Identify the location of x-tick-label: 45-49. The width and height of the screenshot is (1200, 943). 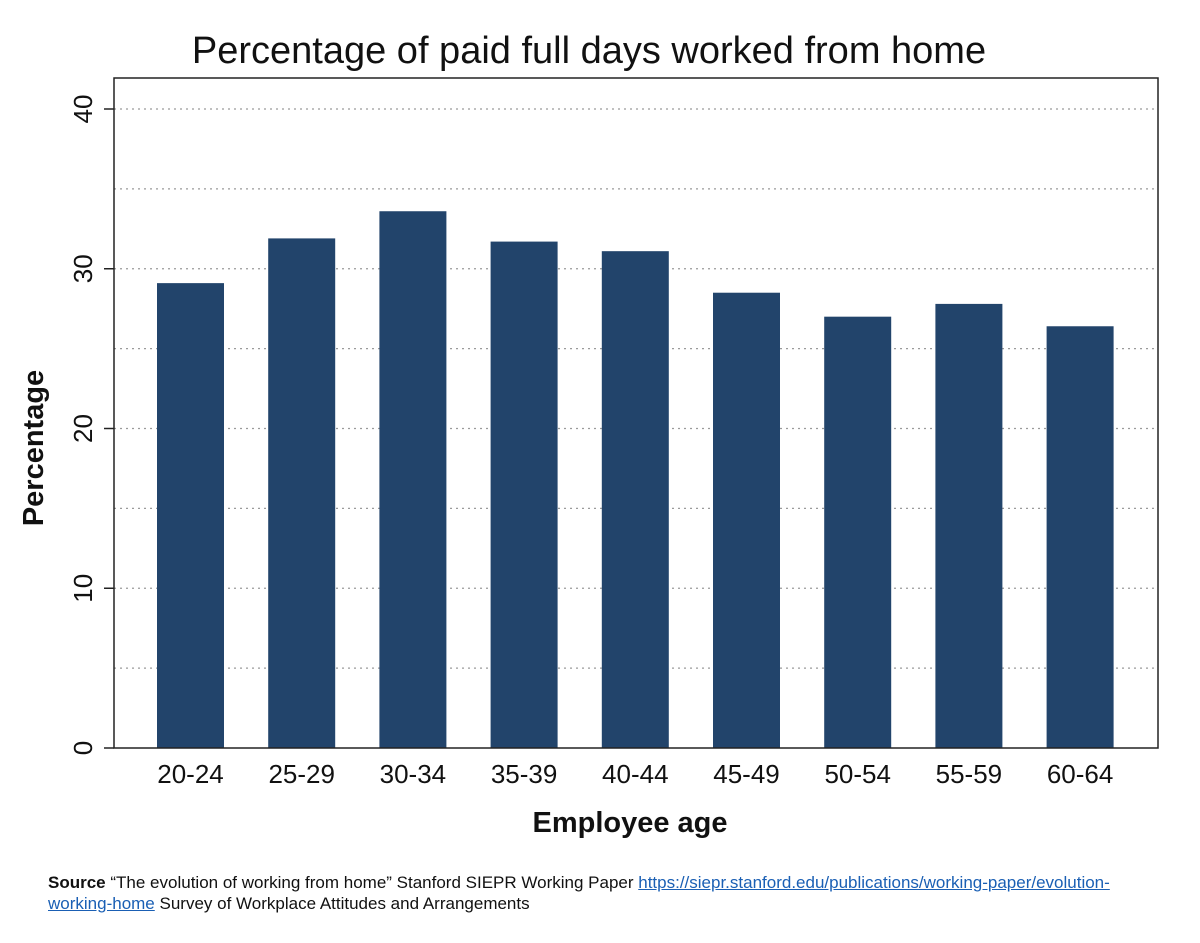
(746, 774).